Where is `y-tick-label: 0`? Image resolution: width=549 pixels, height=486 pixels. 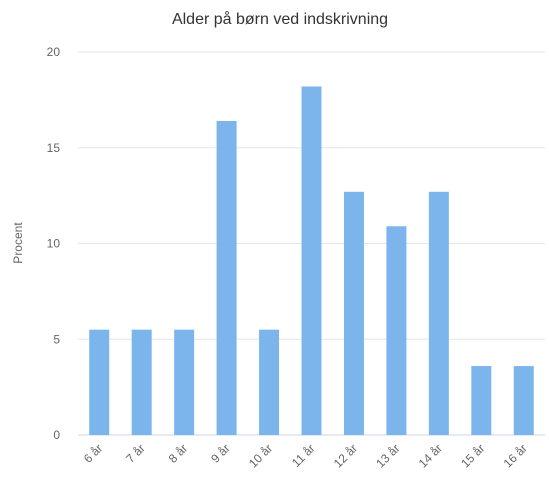 y-tick-label: 0 is located at coordinates (56, 435).